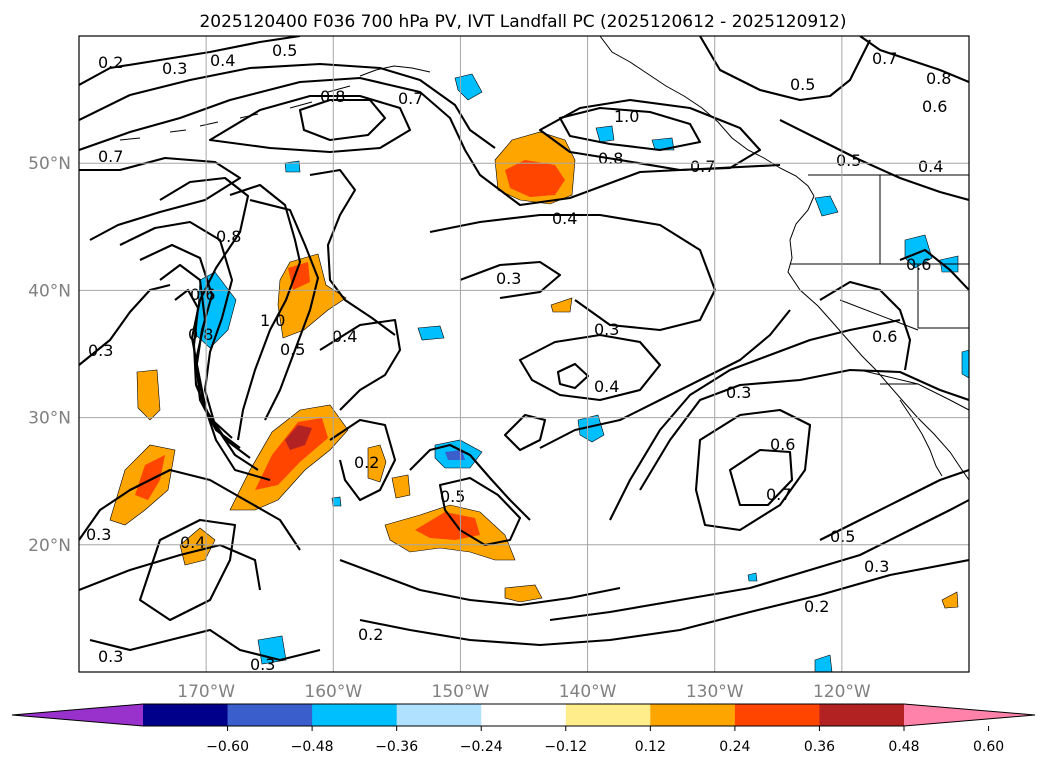 The width and height of the screenshot is (1047, 765). Describe the element at coordinates (49, 164) in the screenshot. I see `lat-tick-label: 50°N` at that location.